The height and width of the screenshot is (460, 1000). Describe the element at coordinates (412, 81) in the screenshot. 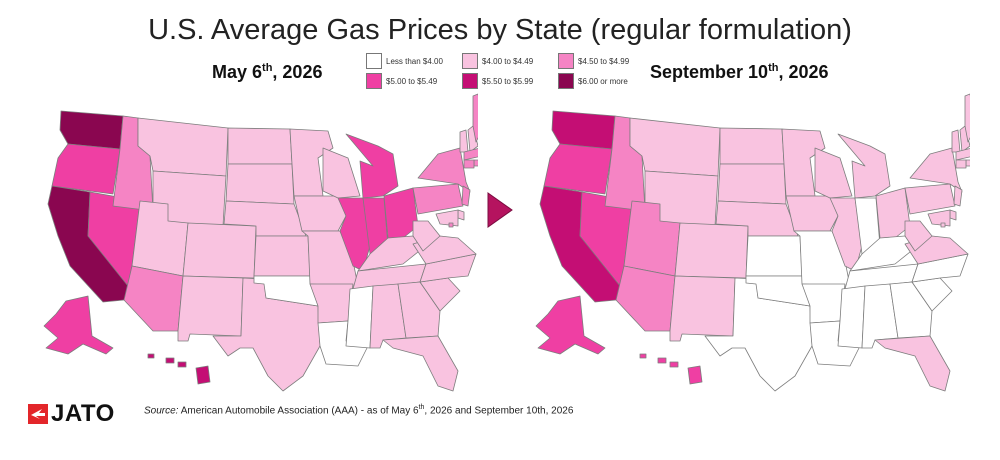

I see `legend-label: $5.00 to $5.49` at that location.